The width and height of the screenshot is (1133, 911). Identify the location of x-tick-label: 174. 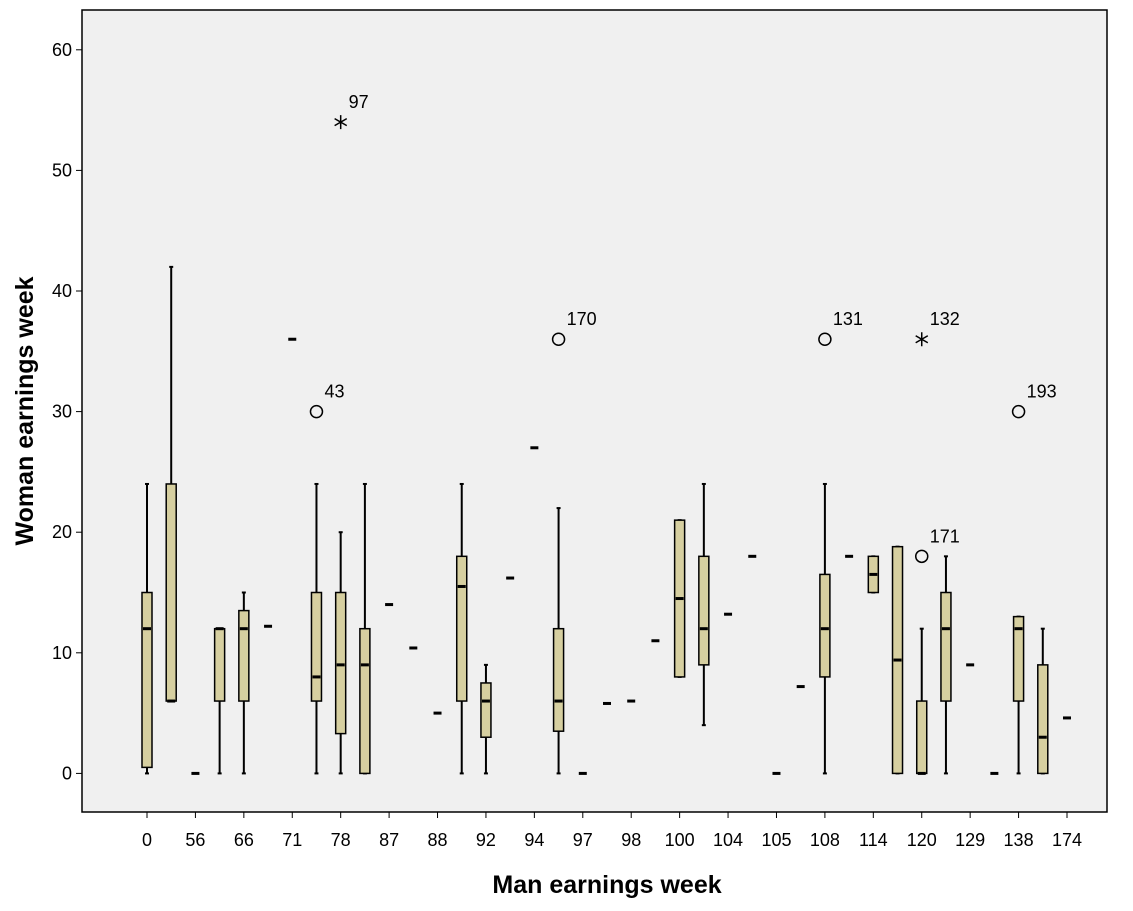
(1067, 840).